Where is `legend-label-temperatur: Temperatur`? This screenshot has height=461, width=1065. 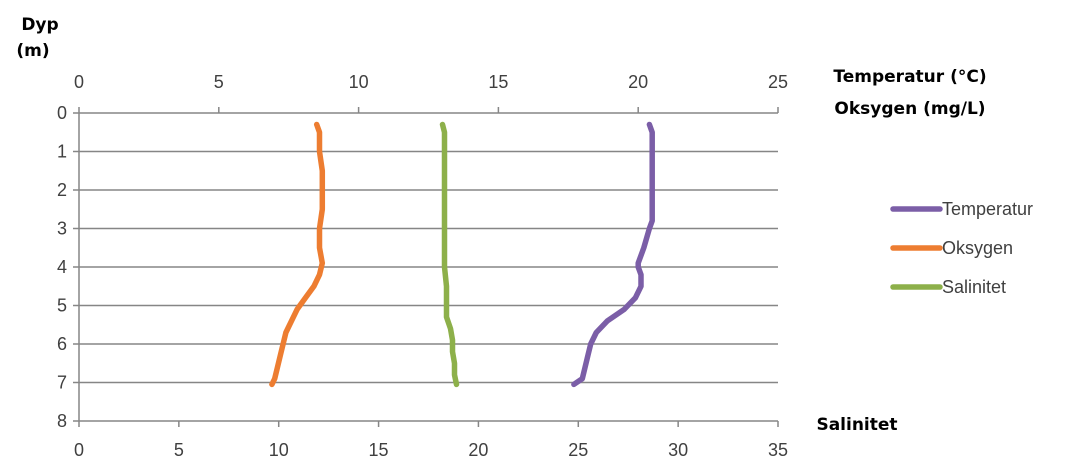 legend-label-temperatur: Temperatur is located at coordinates (987, 209).